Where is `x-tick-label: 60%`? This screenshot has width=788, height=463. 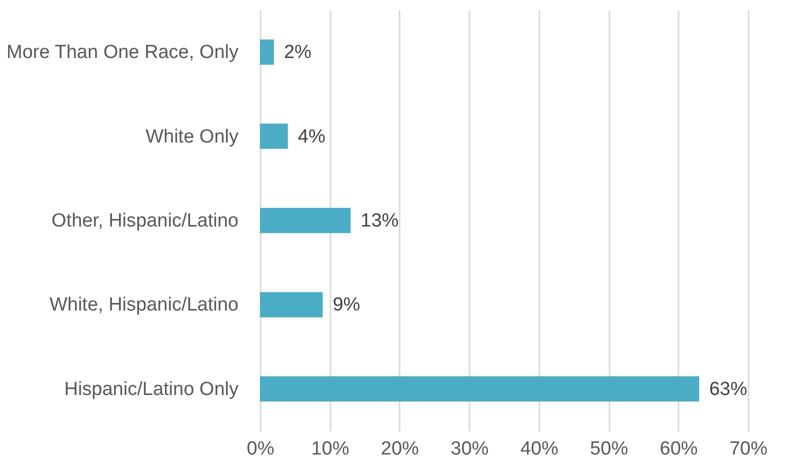 x-tick-label: 60% is located at coordinates (679, 449).